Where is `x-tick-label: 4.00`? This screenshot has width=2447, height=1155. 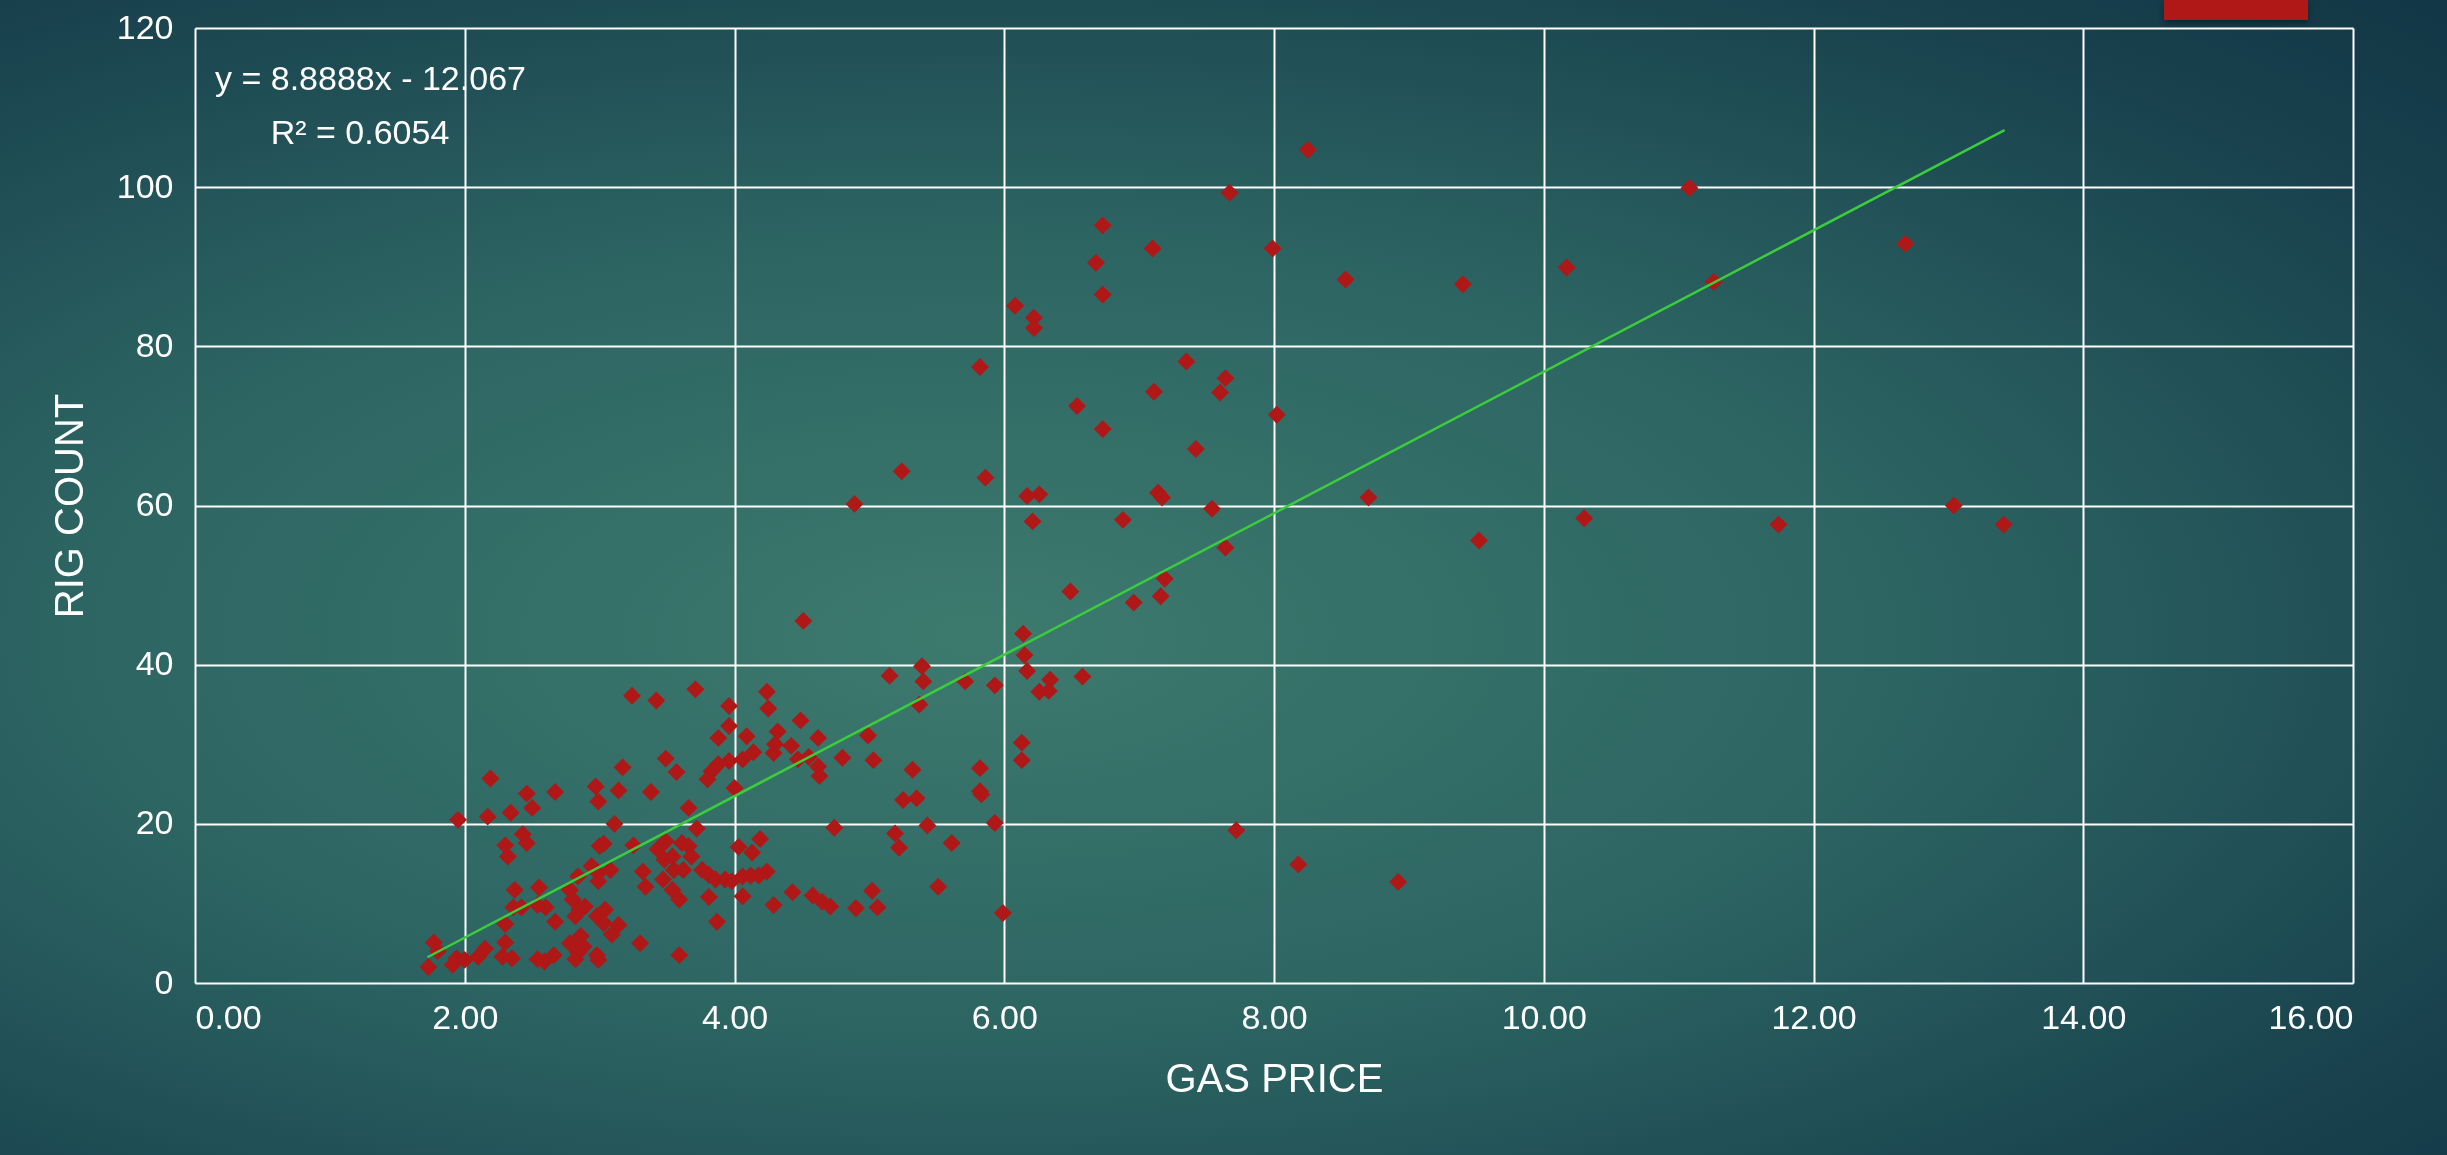
x-tick-label: 4.00 is located at coordinates (735, 1016).